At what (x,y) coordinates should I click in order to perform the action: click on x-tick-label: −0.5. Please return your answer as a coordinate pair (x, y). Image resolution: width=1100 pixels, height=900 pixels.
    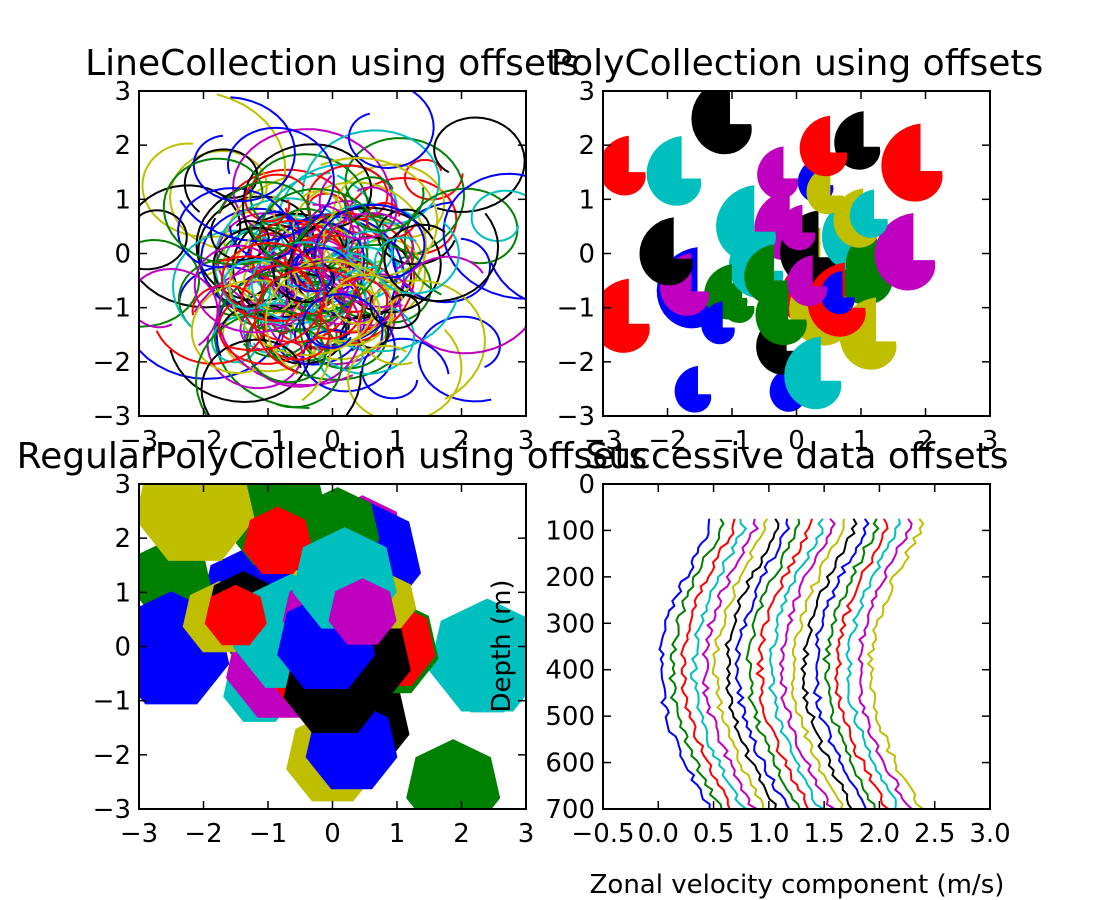
    Looking at the image, I should click on (602, 834).